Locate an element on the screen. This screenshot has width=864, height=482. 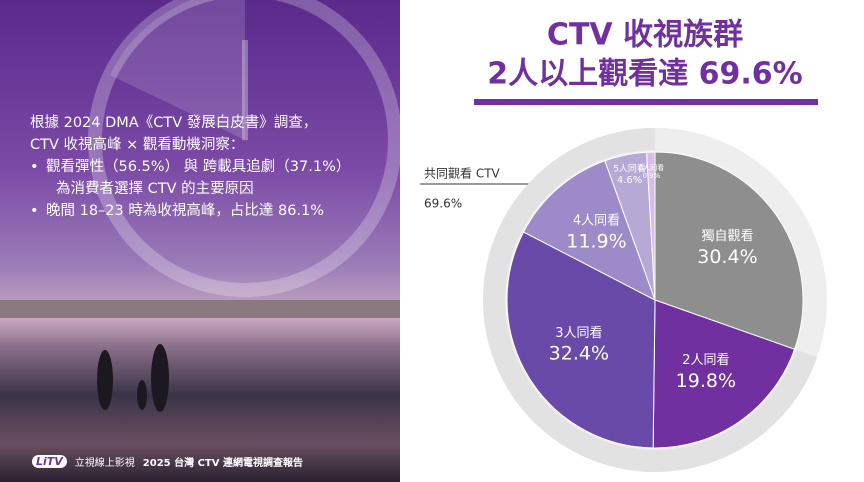
slice-label: 3人同看 is located at coordinates (578, 333).